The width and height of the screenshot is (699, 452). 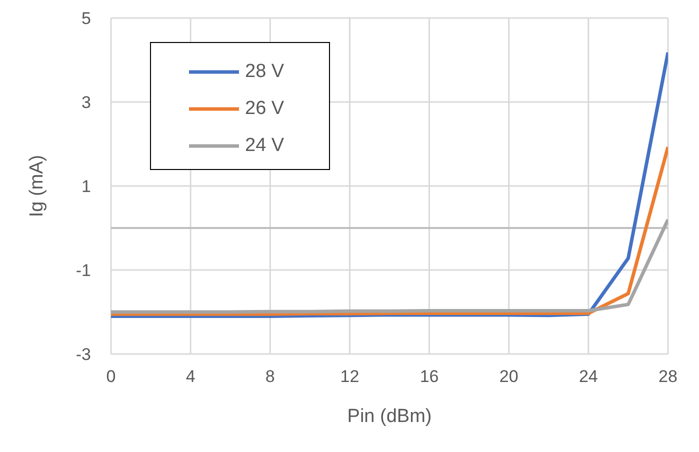 I want to click on x-axis-title: Pin (dBm), so click(x=389, y=416).